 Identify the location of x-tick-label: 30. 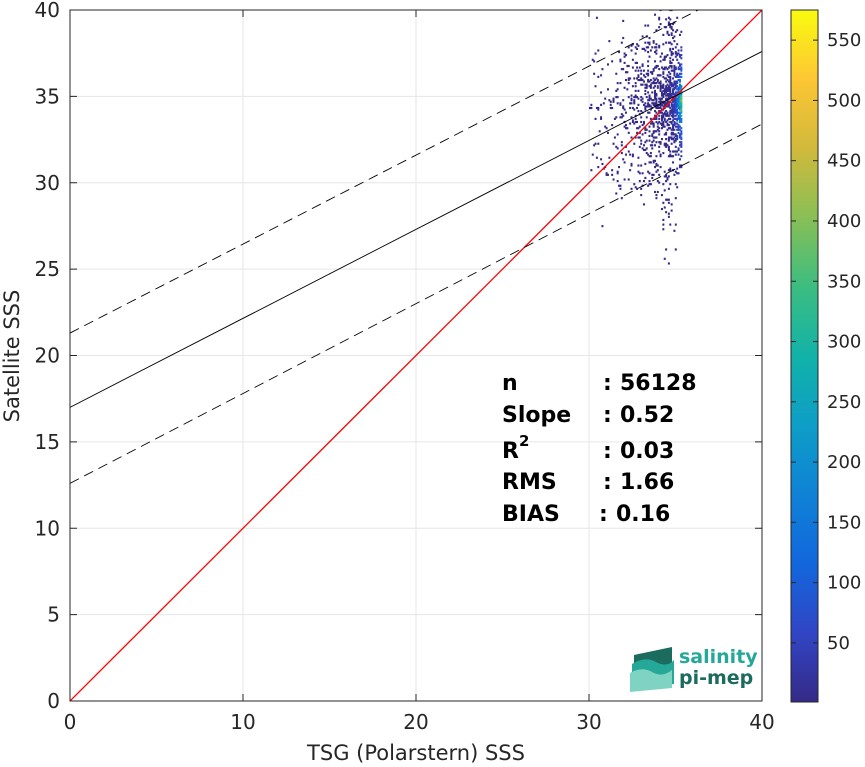
(588, 722).